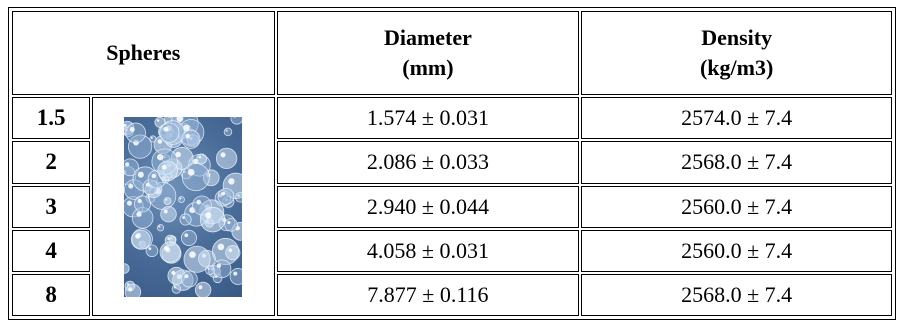  I want to click on row-diameter: 4.058 ± 0.031, so click(428, 250).